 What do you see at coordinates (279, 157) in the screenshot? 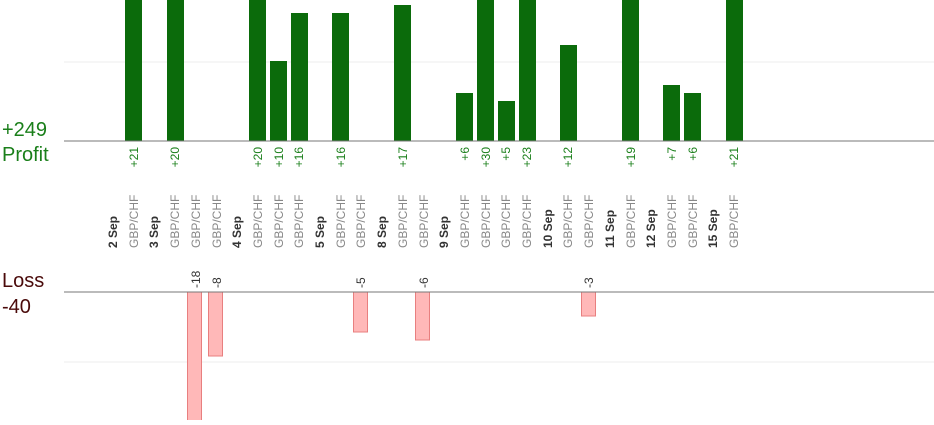
I see `profit-value-label: +10` at bounding box center [279, 157].